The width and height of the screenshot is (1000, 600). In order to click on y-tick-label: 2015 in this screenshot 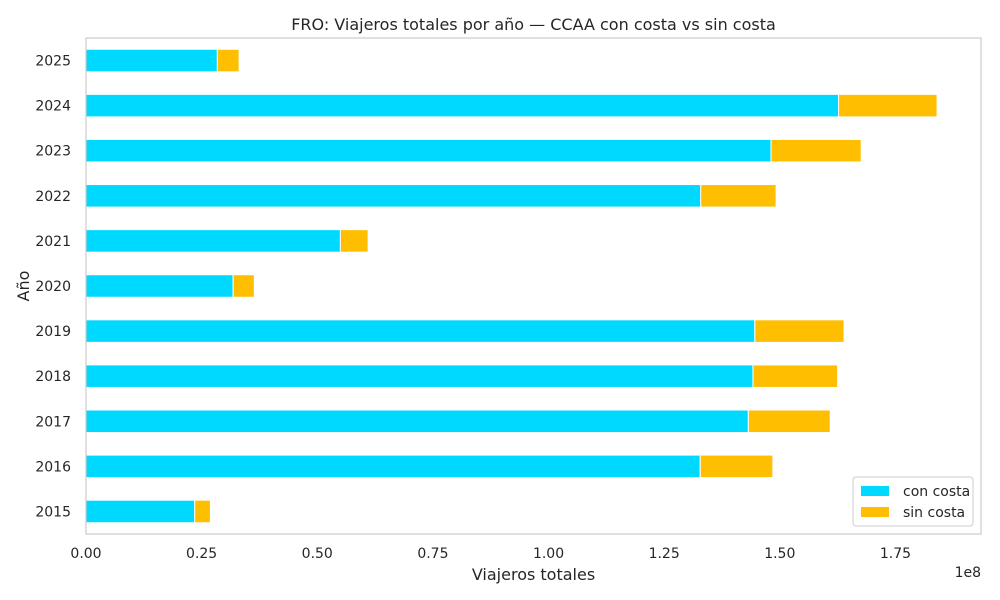, I will do `click(53, 512)`.